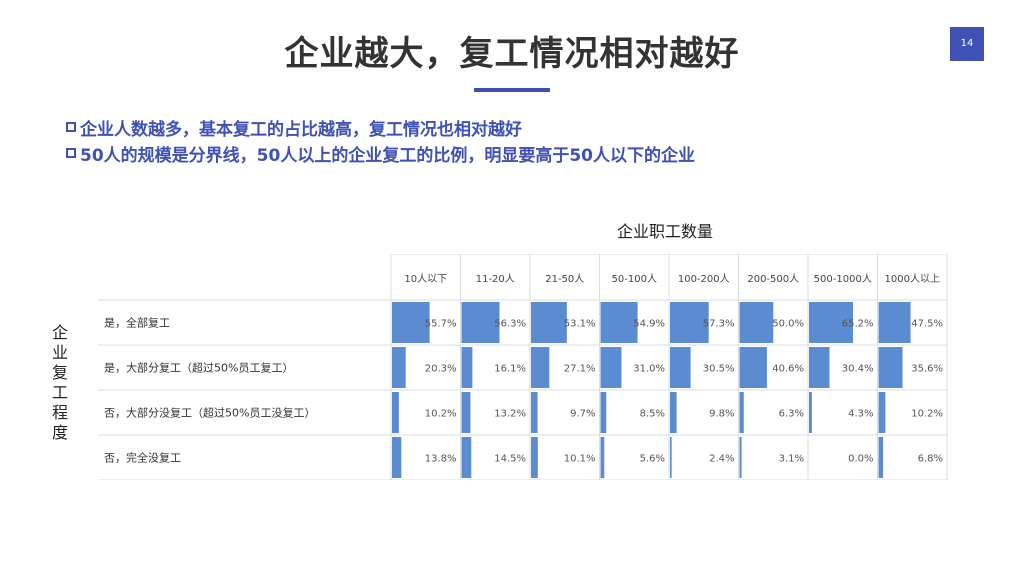 This screenshot has width=1024, height=576. I want to click on title-underline, so click(512, 90).